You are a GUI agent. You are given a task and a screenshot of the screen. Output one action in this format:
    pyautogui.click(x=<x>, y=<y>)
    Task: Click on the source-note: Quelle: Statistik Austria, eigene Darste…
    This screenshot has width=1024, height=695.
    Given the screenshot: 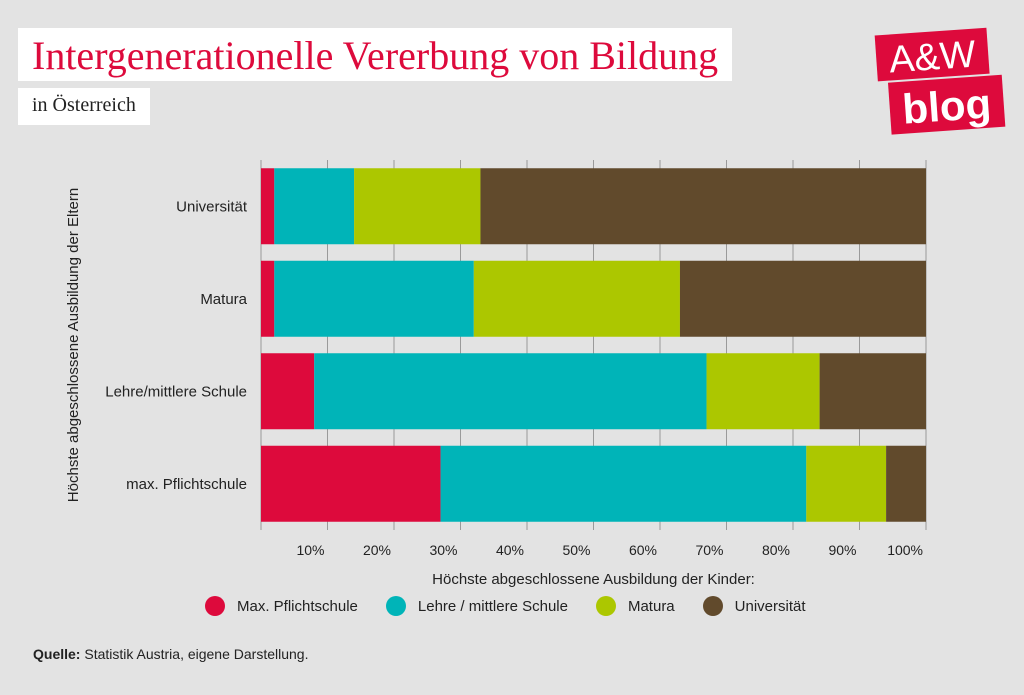 What is the action you would take?
    pyautogui.click(x=170, y=654)
    